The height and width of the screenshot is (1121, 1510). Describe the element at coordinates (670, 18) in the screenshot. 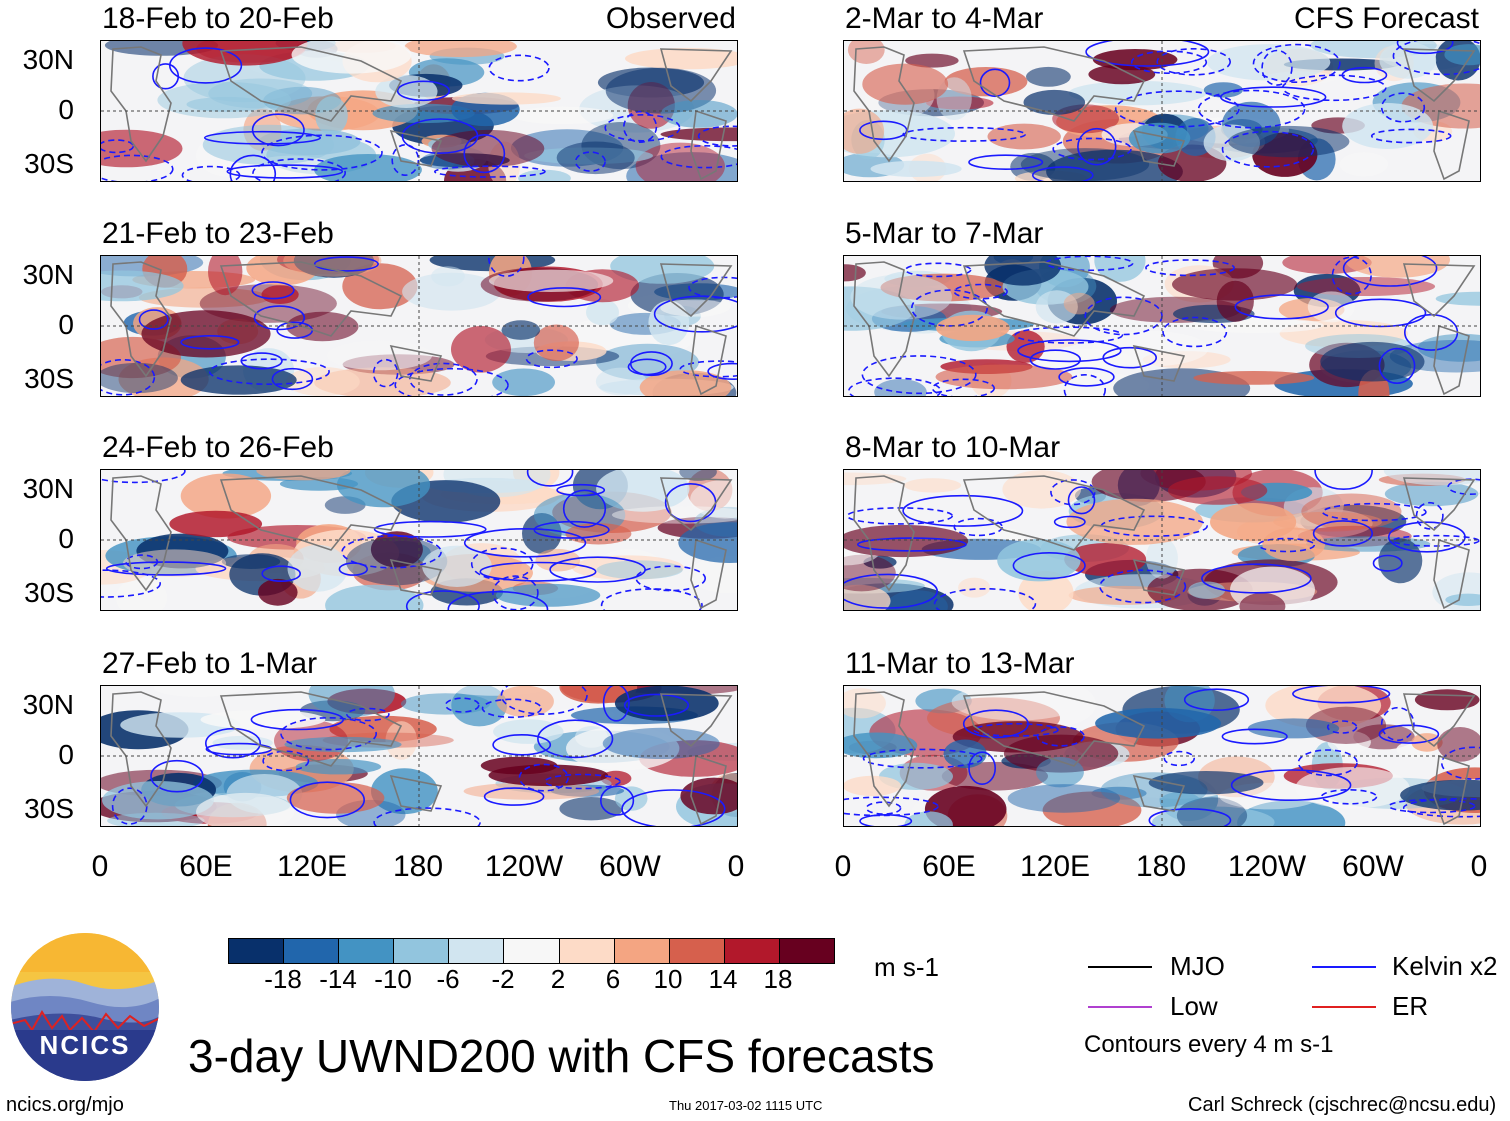

I see `observed-label: Observed` at that location.